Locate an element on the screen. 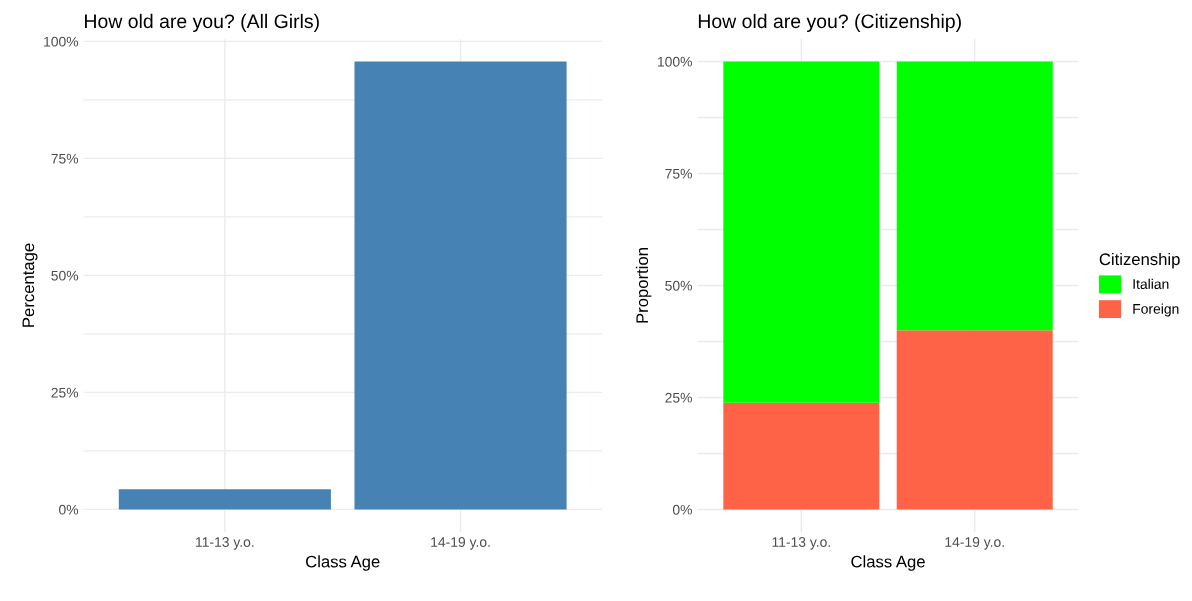  y-axis-title: Percentage is located at coordinates (30, 285).